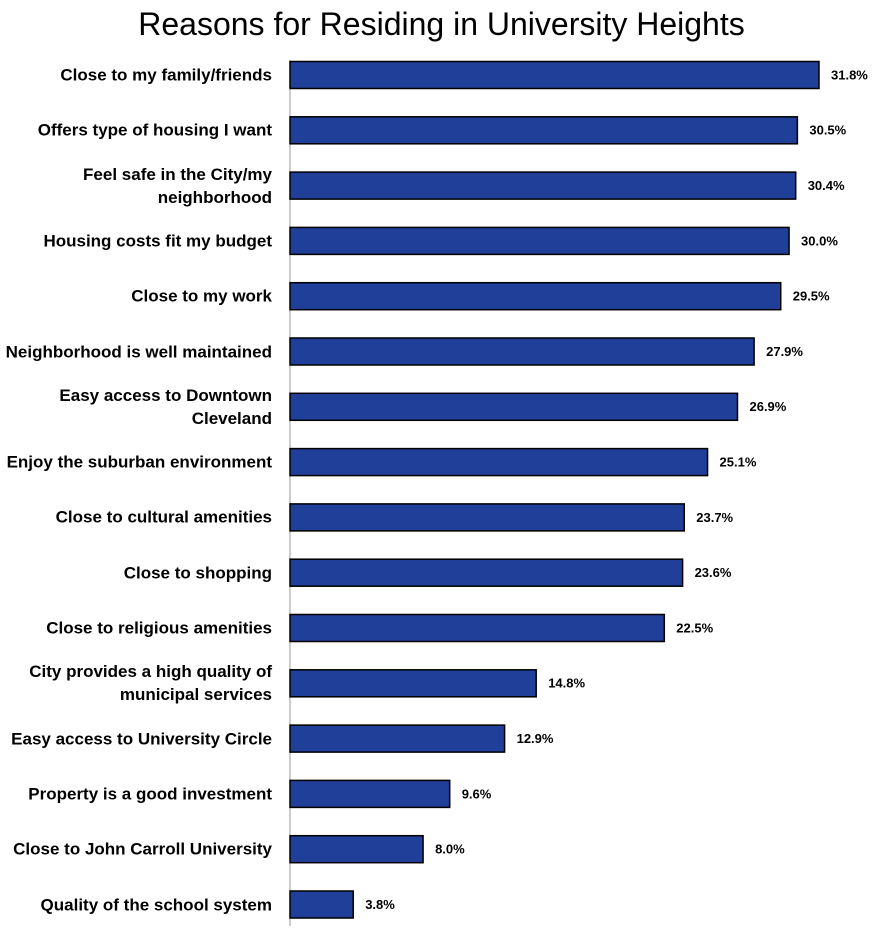 This screenshot has height=930, width=883. I want to click on value-label: 3.8%, so click(380, 904).